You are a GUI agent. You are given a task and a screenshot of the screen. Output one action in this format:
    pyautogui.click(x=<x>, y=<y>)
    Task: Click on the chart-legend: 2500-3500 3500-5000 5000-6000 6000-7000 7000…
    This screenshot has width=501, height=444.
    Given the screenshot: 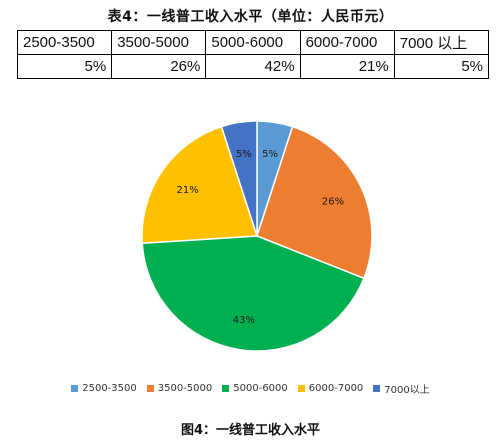 What is the action you would take?
    pyautogui.click(x=250, y=388)
    